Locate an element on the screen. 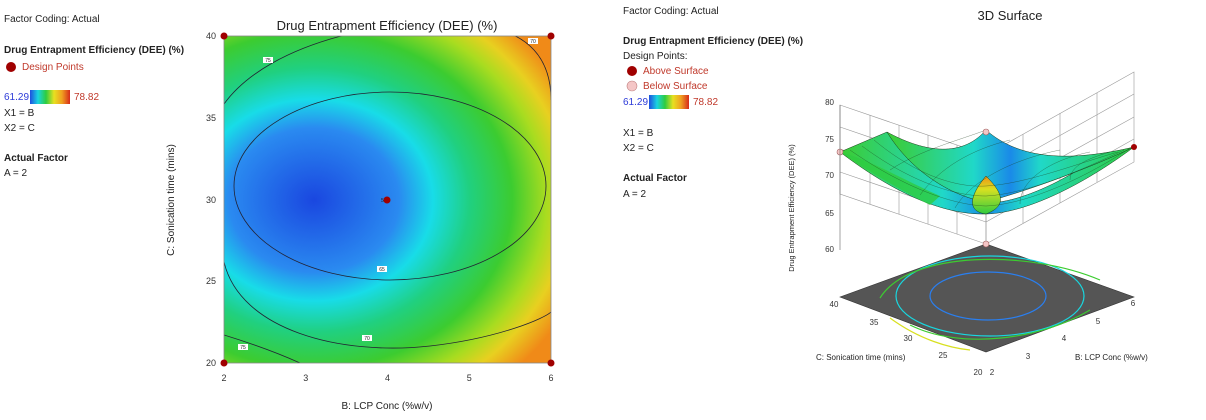 This screenshot has height=420, width=1206. response-surface is located at coordinates (987, 172).